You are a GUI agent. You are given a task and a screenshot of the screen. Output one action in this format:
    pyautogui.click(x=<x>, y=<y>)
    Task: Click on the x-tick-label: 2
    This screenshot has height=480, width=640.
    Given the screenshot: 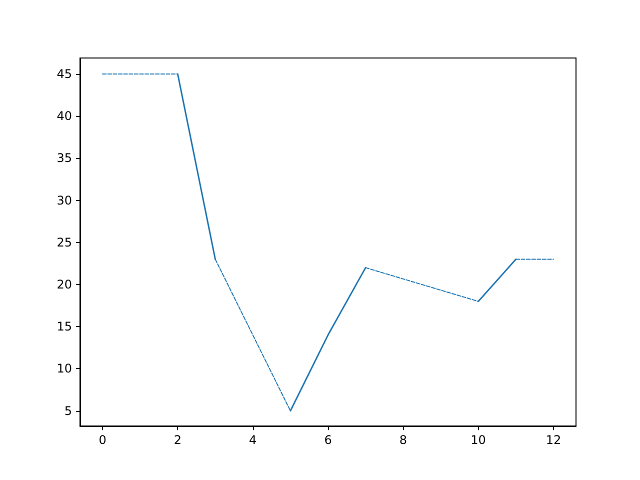 What is the action you would take?
    pyautogui.click(x=178, y=440)
    